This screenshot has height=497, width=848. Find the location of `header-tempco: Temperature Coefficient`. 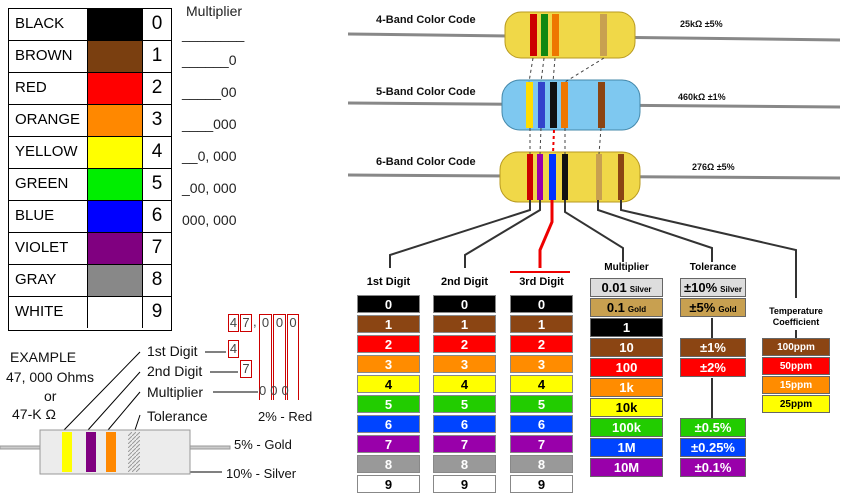

header-tempco: Temperature Coefficient is located at coordinates (796, 316).